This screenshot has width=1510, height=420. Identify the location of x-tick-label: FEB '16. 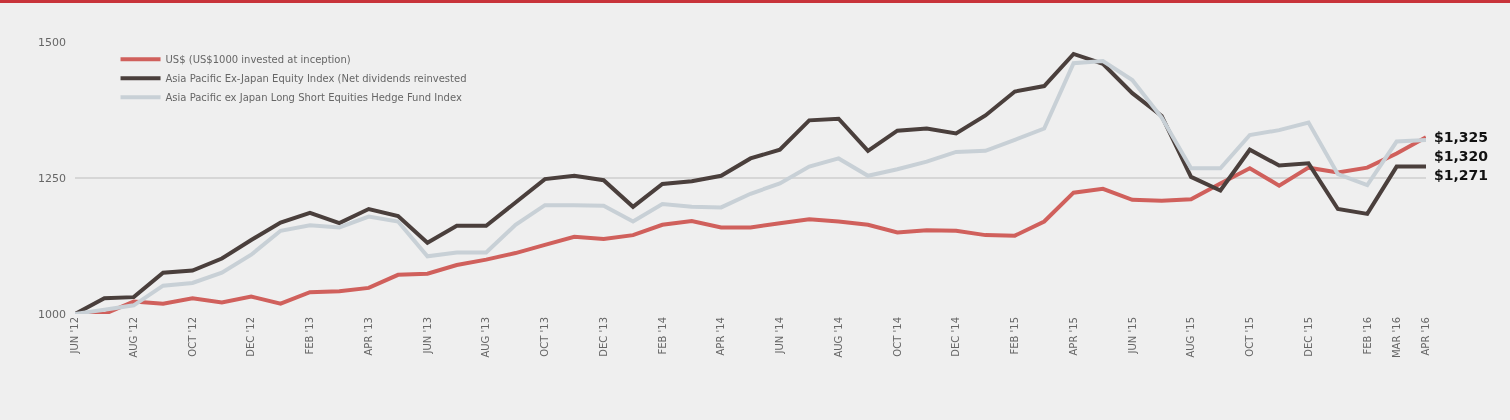
(1367, 336).